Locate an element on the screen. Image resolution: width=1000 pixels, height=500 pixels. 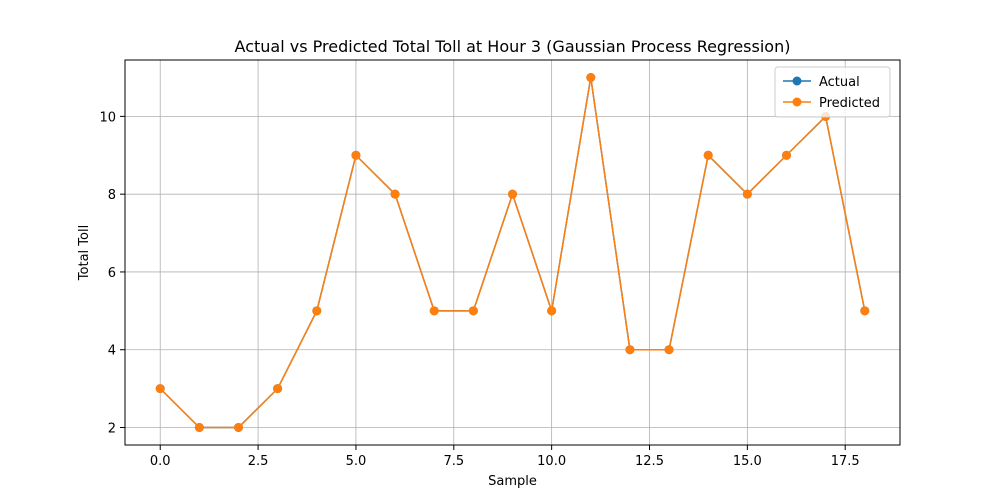
legend-box is located at coordinates (832, 92).